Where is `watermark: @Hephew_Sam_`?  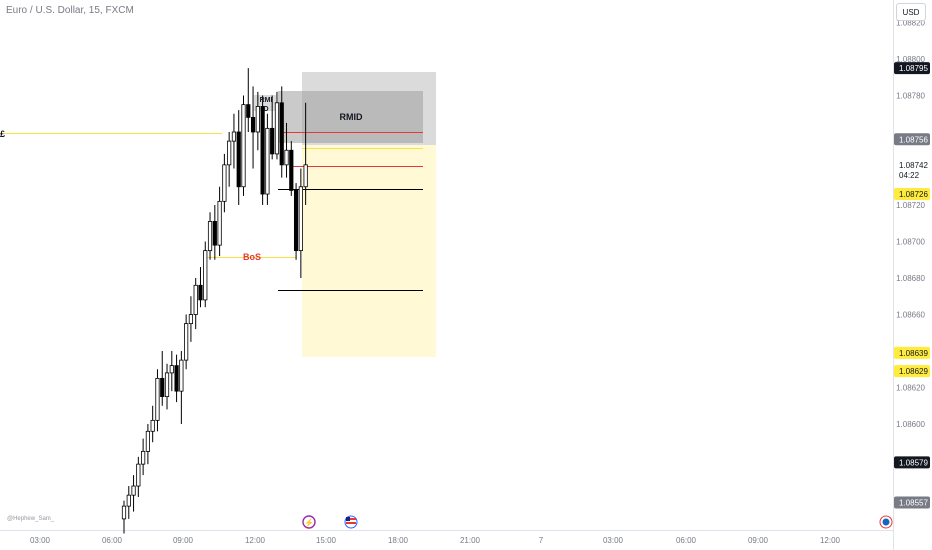 watermark: @Hephew_Sam_ is located at coordinates (31, 519).